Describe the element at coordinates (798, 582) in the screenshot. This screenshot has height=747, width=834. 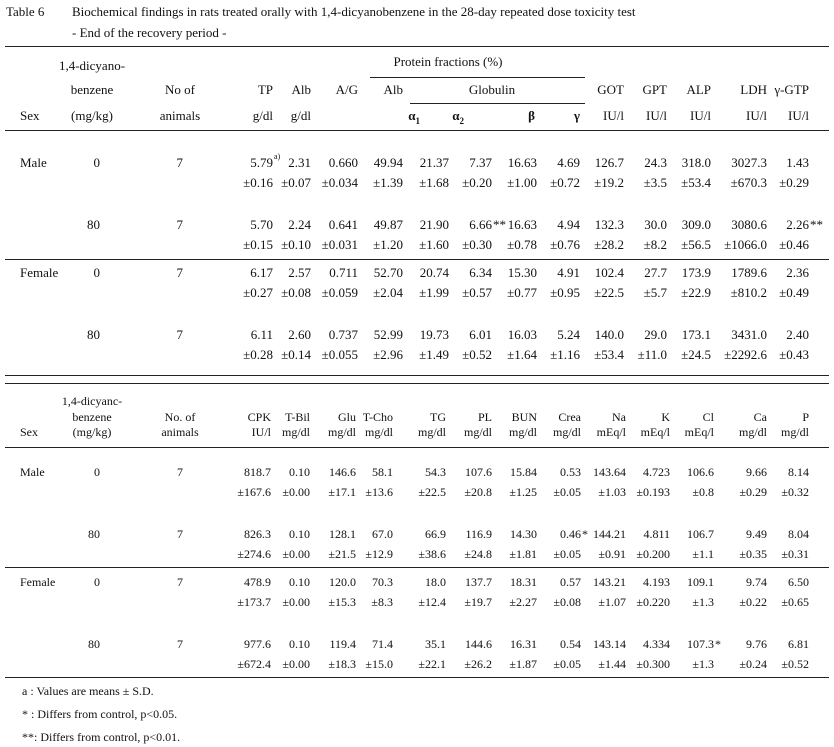
I see `mean-value: 6.50` at that location.